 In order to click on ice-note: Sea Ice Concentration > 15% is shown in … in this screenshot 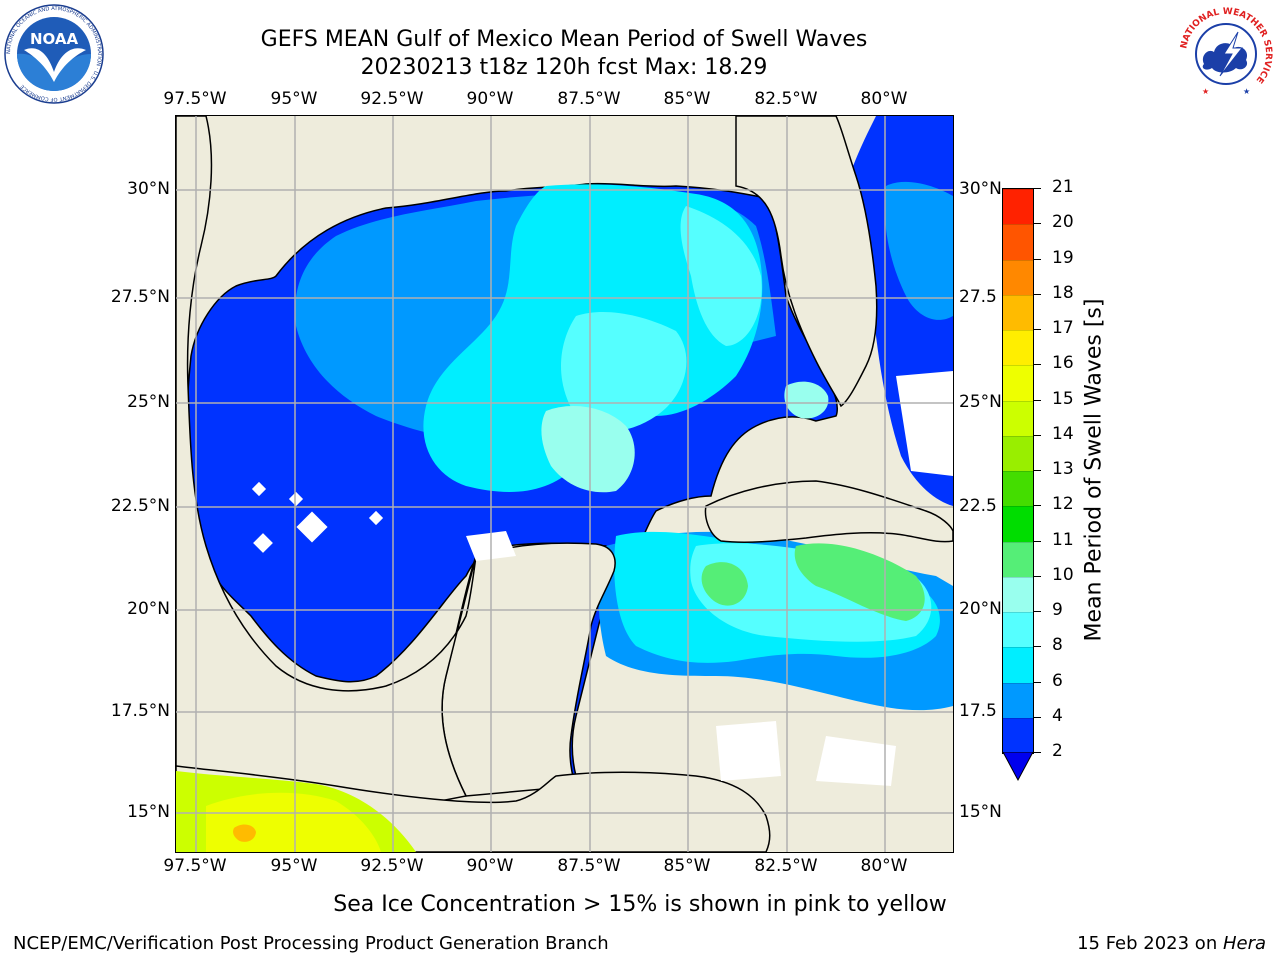, I will do `click(640, 904)`.